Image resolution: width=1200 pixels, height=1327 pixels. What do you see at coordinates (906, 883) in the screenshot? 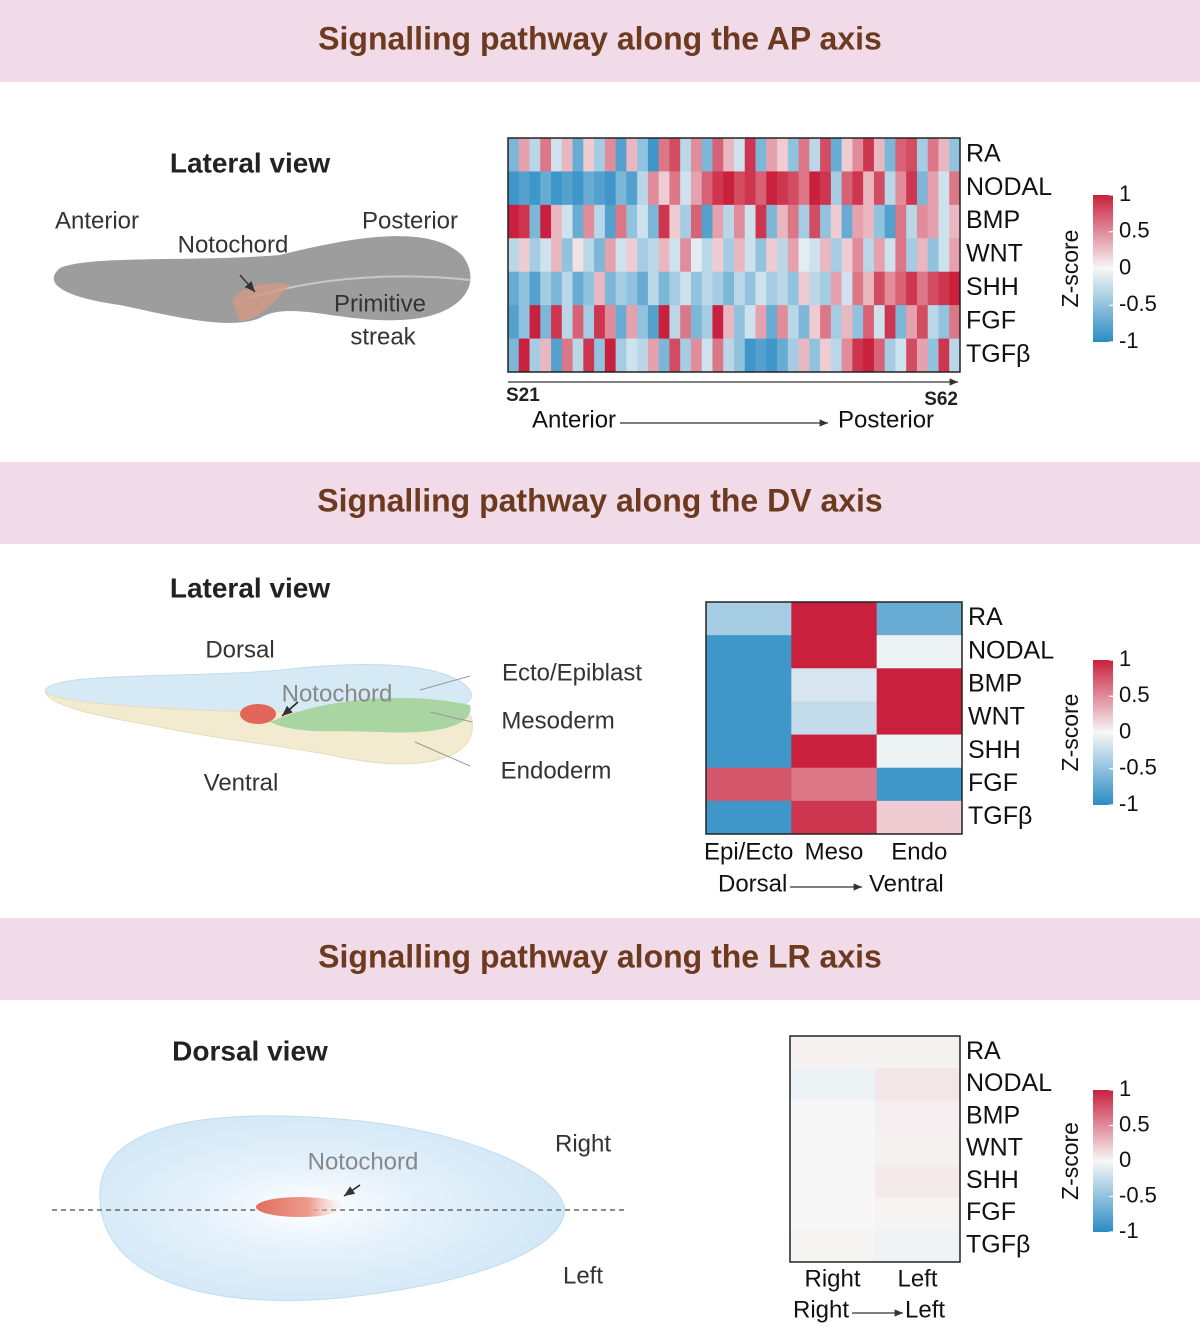
I see `axis-to: Ventral` at bounding box center [906, 883].